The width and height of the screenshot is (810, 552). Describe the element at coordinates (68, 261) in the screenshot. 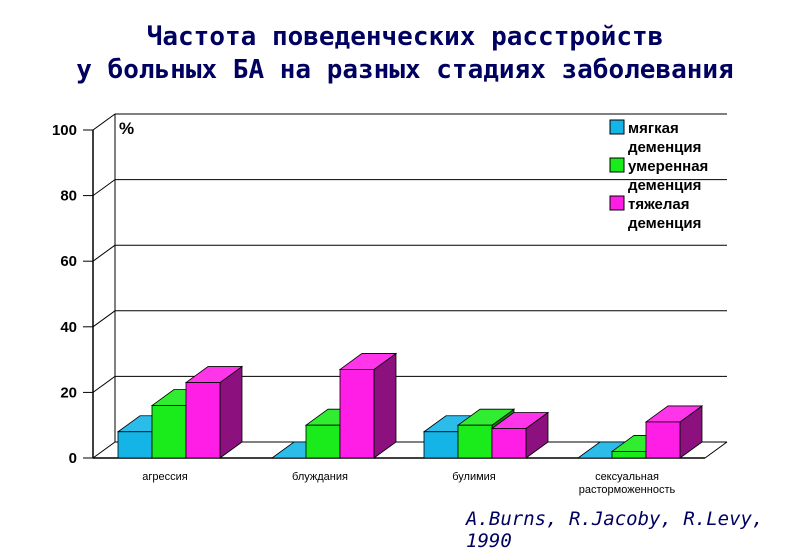

I see `y-tick-label: 60` at that location.